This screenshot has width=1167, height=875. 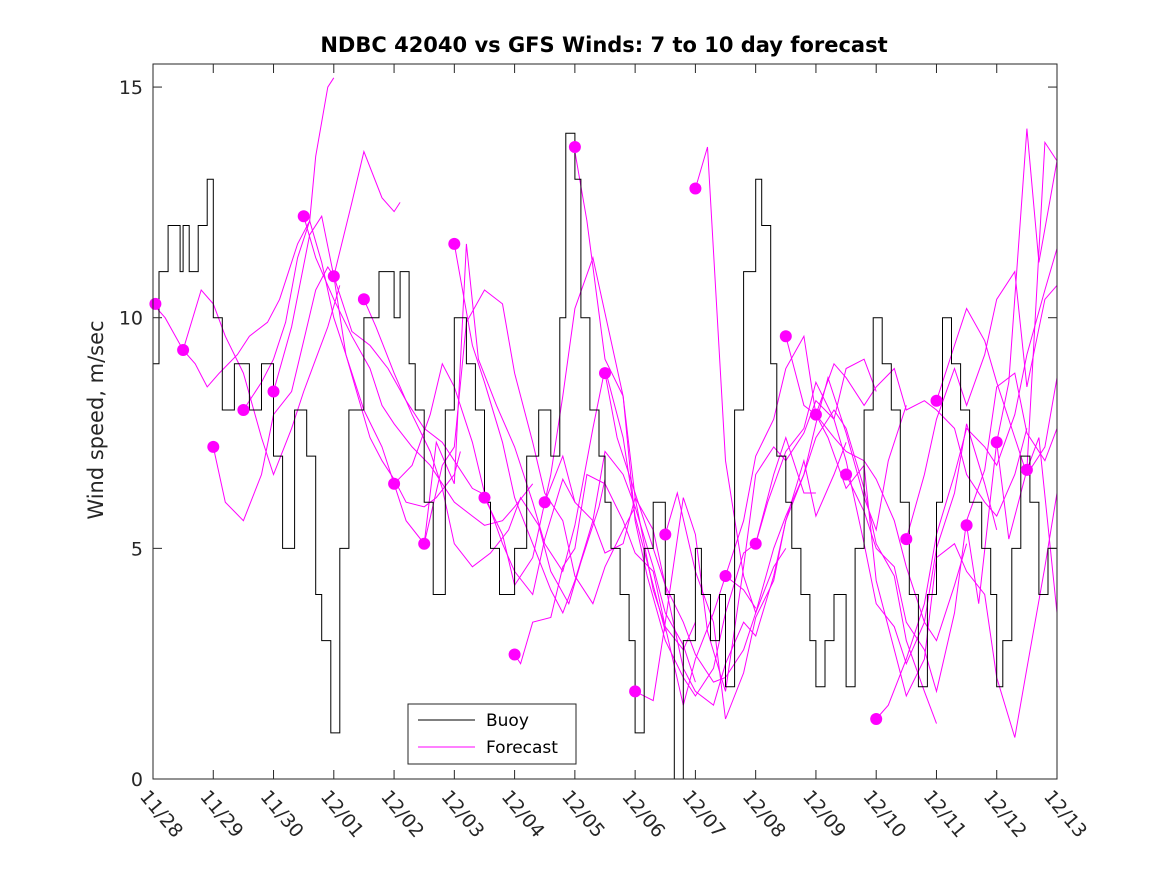 What do you see at coordinates (96, 419) in the screenshot?
I see `y-axis-label: Wind speed, m/sec` at bounding box center [96, 419].